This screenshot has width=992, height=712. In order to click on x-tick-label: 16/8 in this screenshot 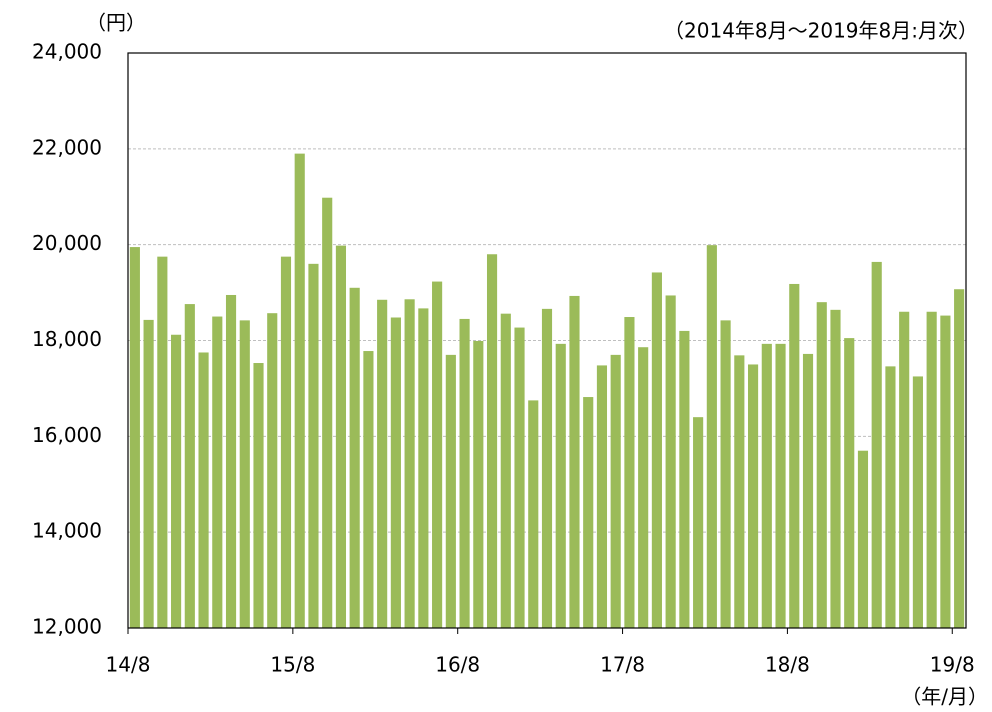, I will do `click(457, 665)`.